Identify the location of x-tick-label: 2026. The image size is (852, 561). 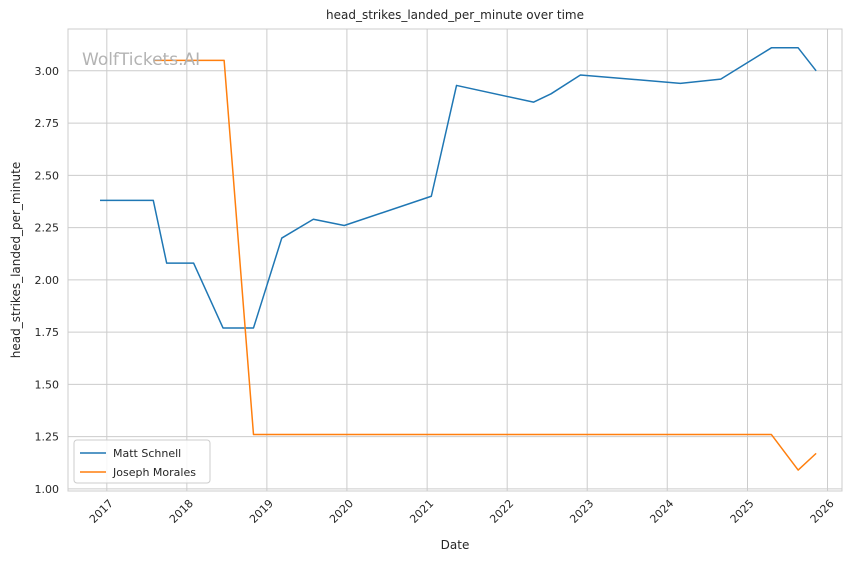
(822, 511).